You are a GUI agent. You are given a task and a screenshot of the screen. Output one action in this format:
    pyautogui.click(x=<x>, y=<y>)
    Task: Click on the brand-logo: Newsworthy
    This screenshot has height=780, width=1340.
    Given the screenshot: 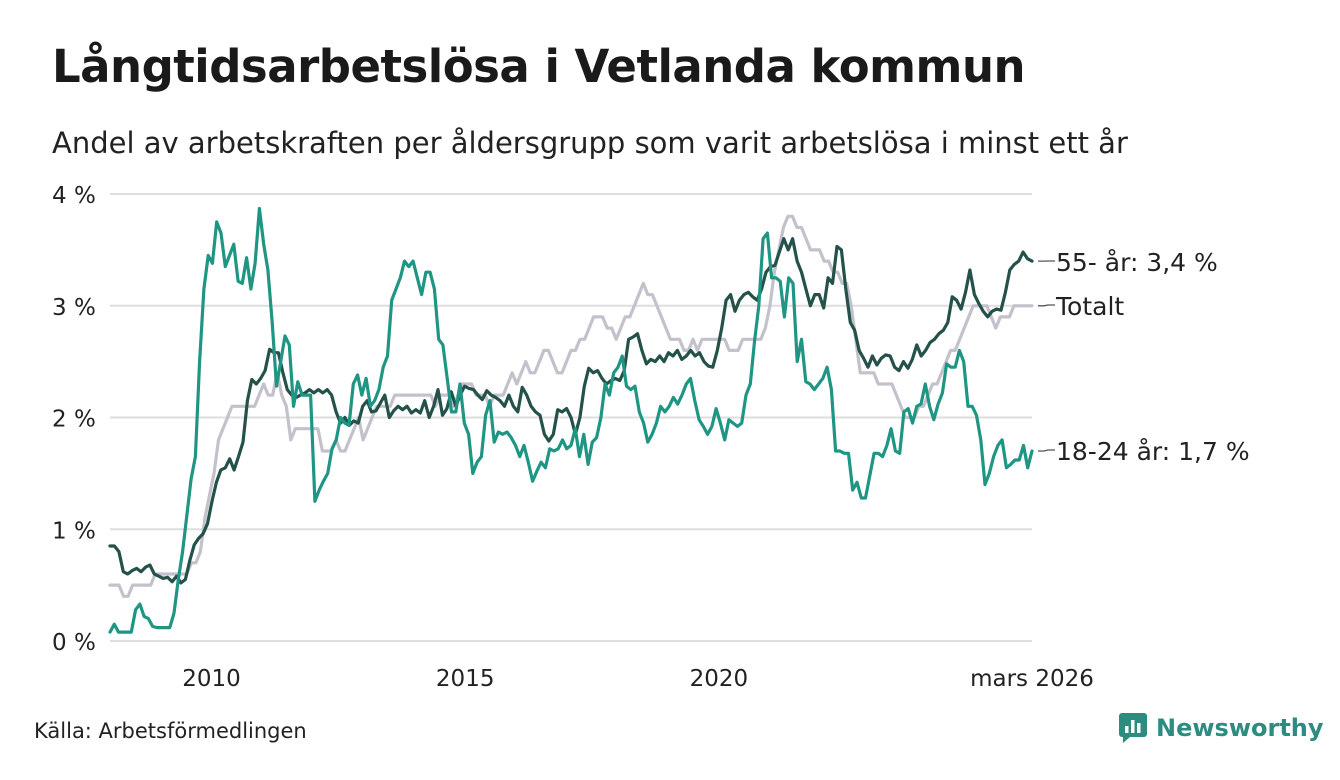 What is the action you would take?
    pyautogui.click(x=1221, y=728)
    